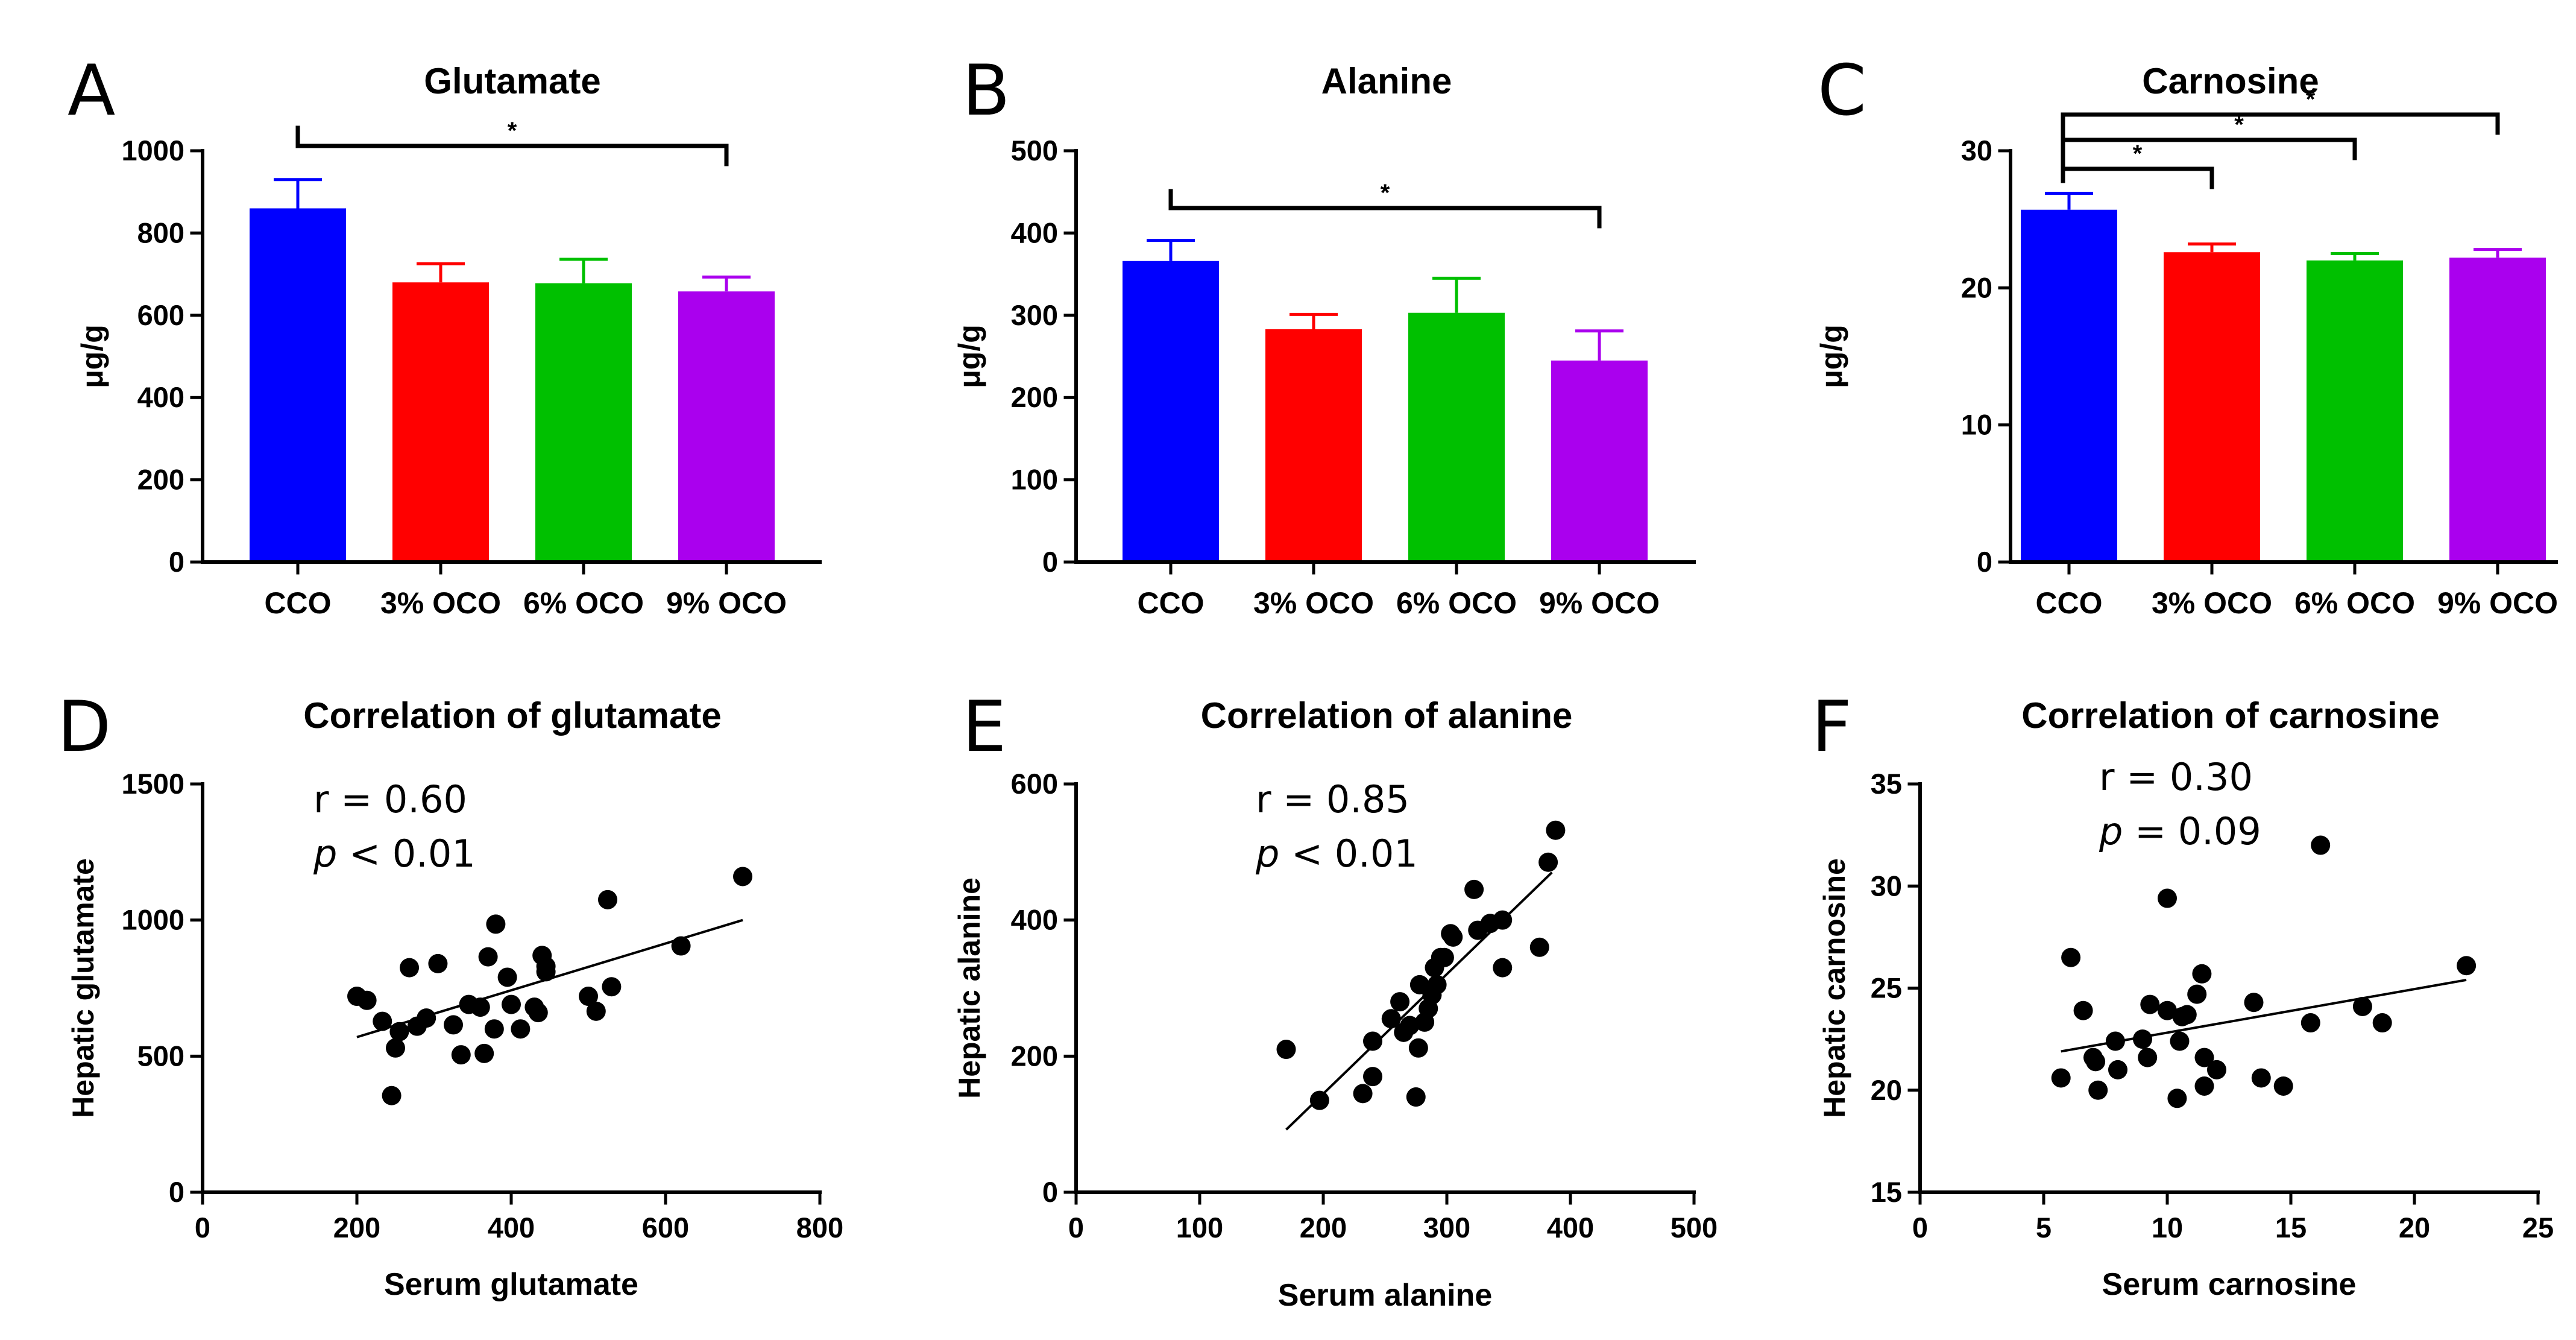 This screenshot has height=1340, width=2576. What do you see at coordinates (512, 81) in the screenshot?
I see `chart-title: Glutamate` at bounding box center [512, 81].